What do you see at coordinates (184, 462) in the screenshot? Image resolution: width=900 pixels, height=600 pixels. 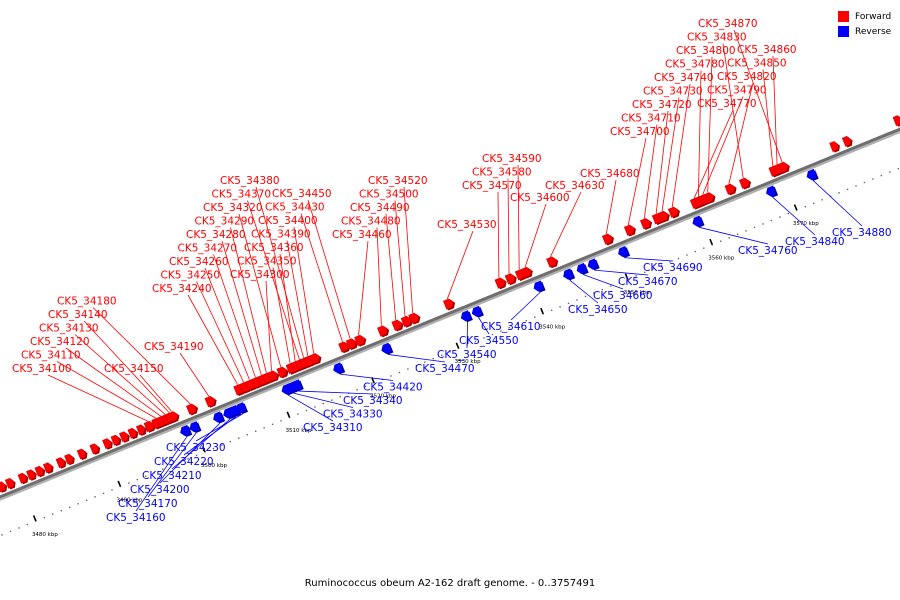 I see `gene-label: CK5_34220` at bounding box center [184, 462].